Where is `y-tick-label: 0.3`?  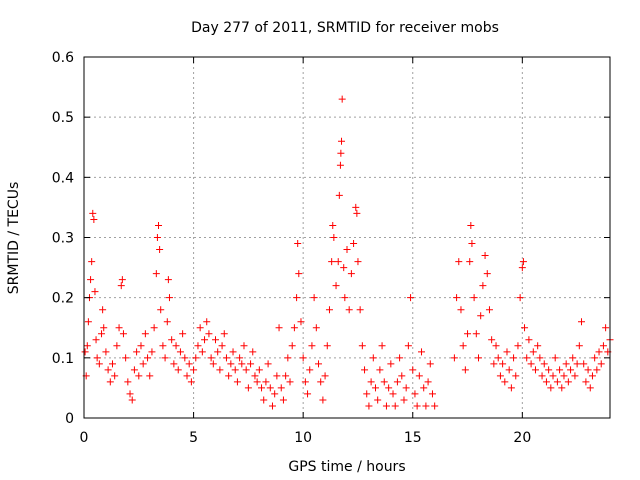 y-tick-label: 0.3 is located at coordinates (63, 239).